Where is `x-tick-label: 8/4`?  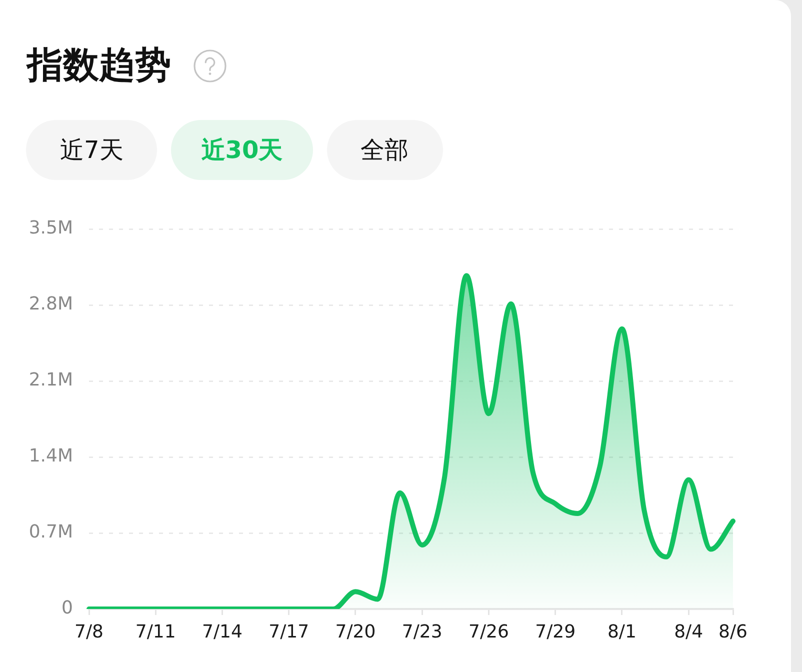
x-tick-label: 8/4 is located at coordinates (689, 631).